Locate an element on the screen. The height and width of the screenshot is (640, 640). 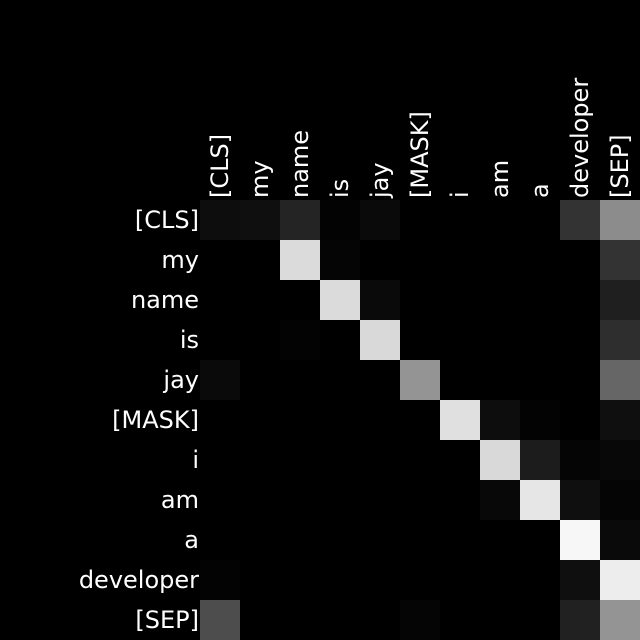
x-tick-label: developer is located at coordinates (580, 138).